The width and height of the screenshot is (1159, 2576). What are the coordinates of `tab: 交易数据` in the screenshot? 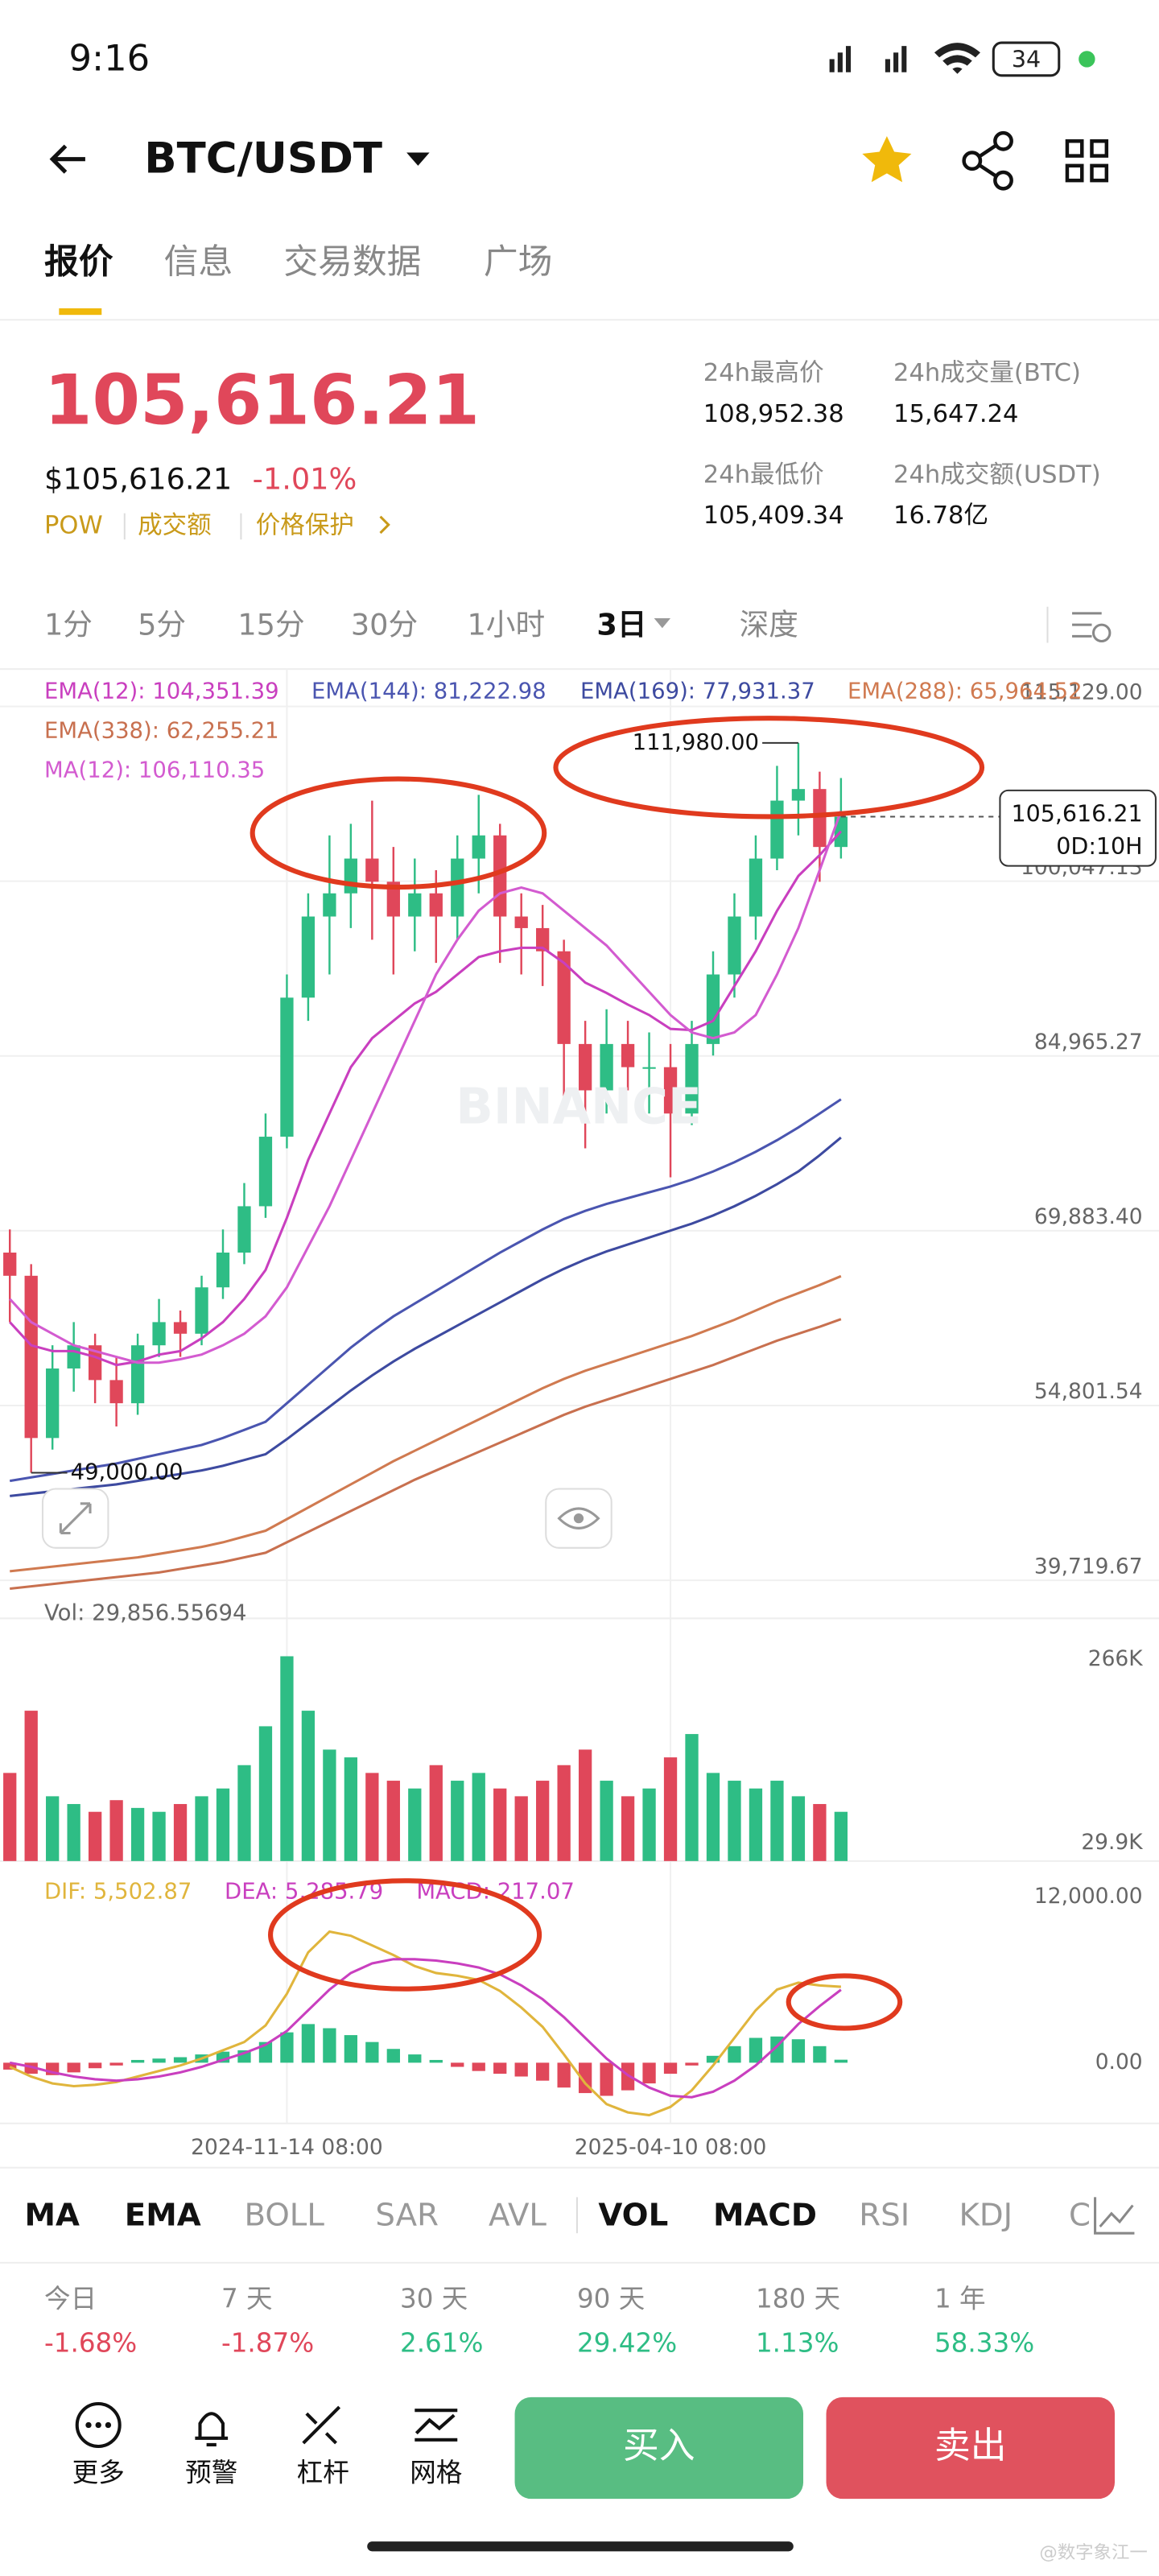 It's located at (352, 262).